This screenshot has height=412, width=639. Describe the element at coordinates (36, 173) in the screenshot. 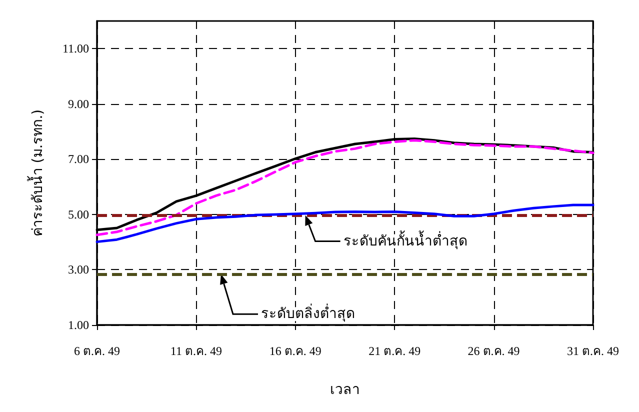

I see `y-axis-title: ค่าระดับน้ำ (ม.รทก.)` at that location.